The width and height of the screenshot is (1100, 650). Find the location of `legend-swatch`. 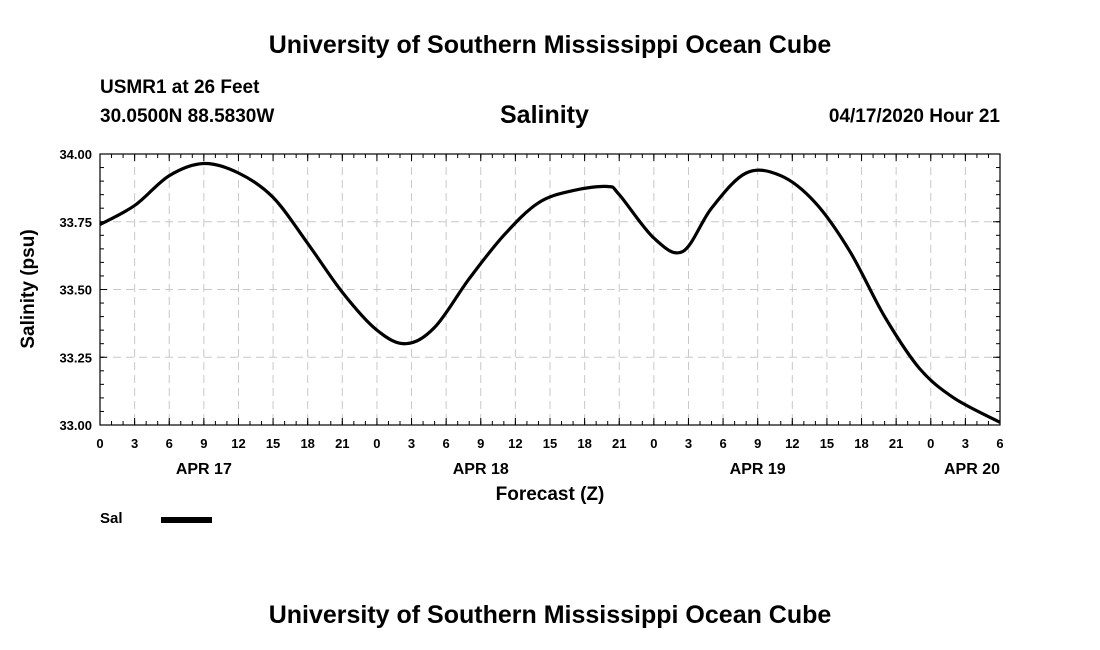

legend-swatch is located at coordinates (186, 520).